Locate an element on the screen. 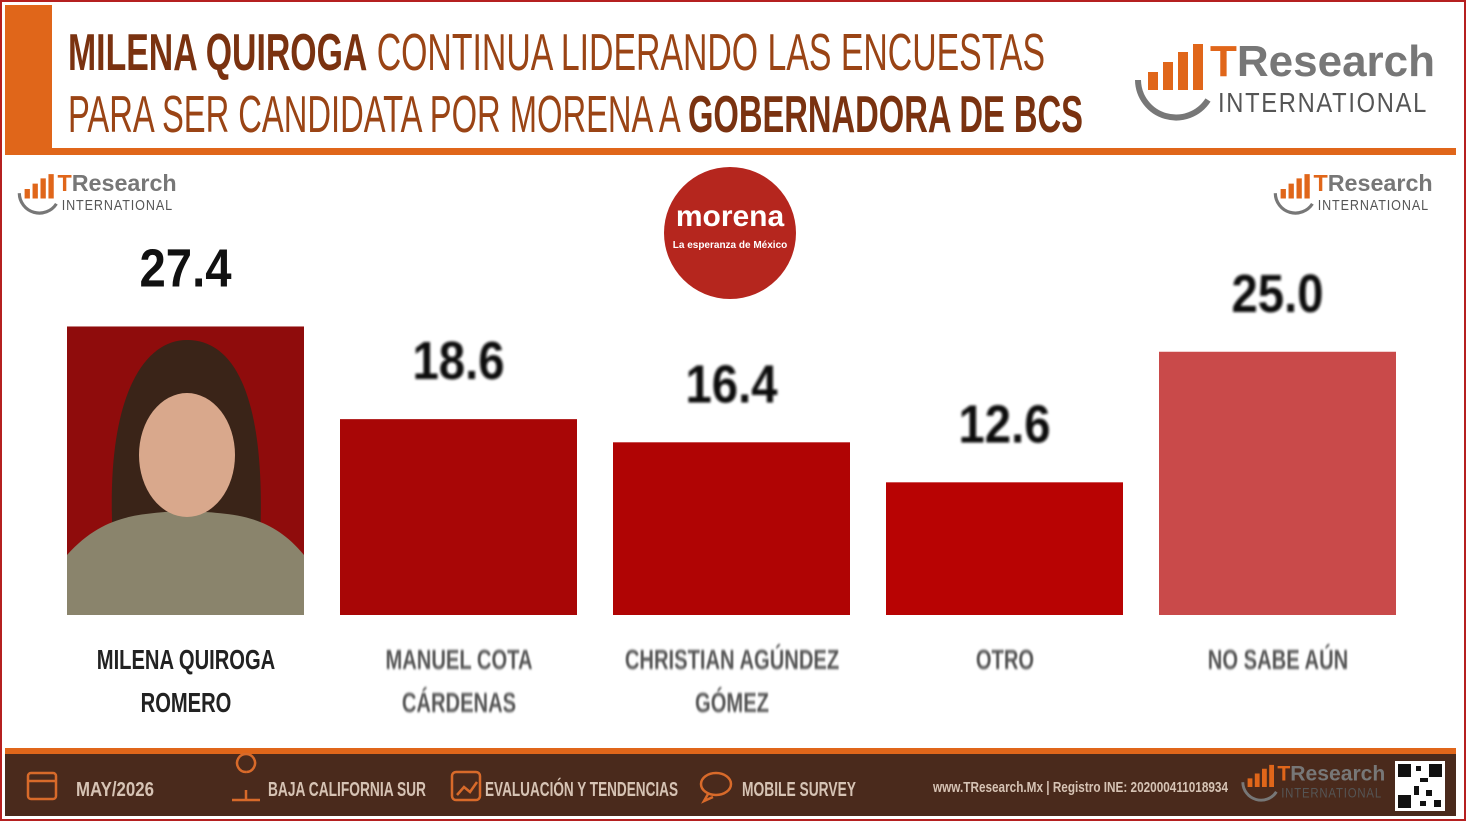  title-text: PARA SER CANDIDATA POR MORENA A is located at coordinates (378, 115).